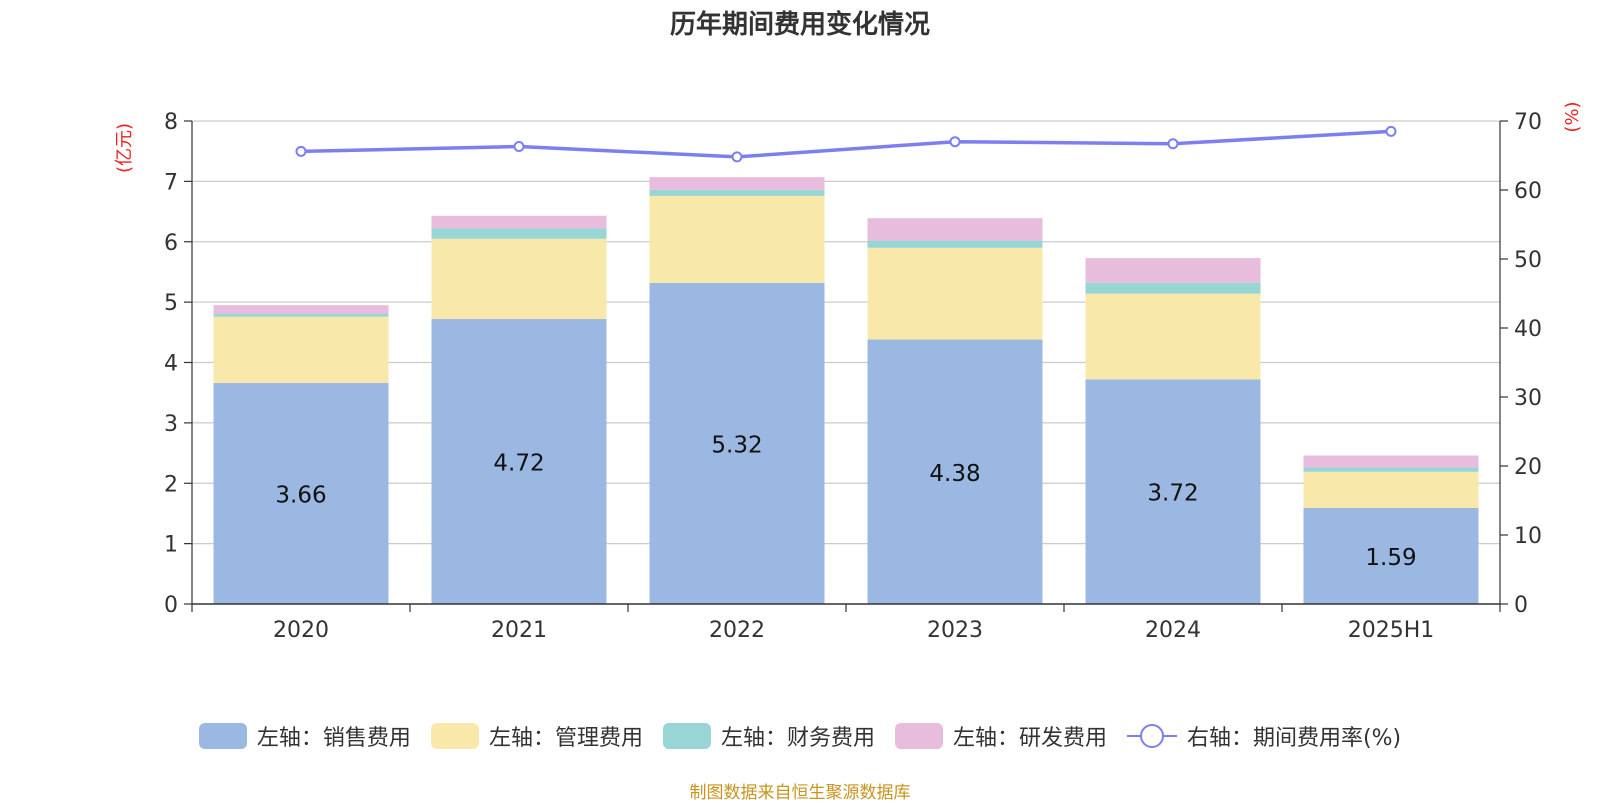  I want to click on left-axis-tick-label: 4, so click(171, 364).